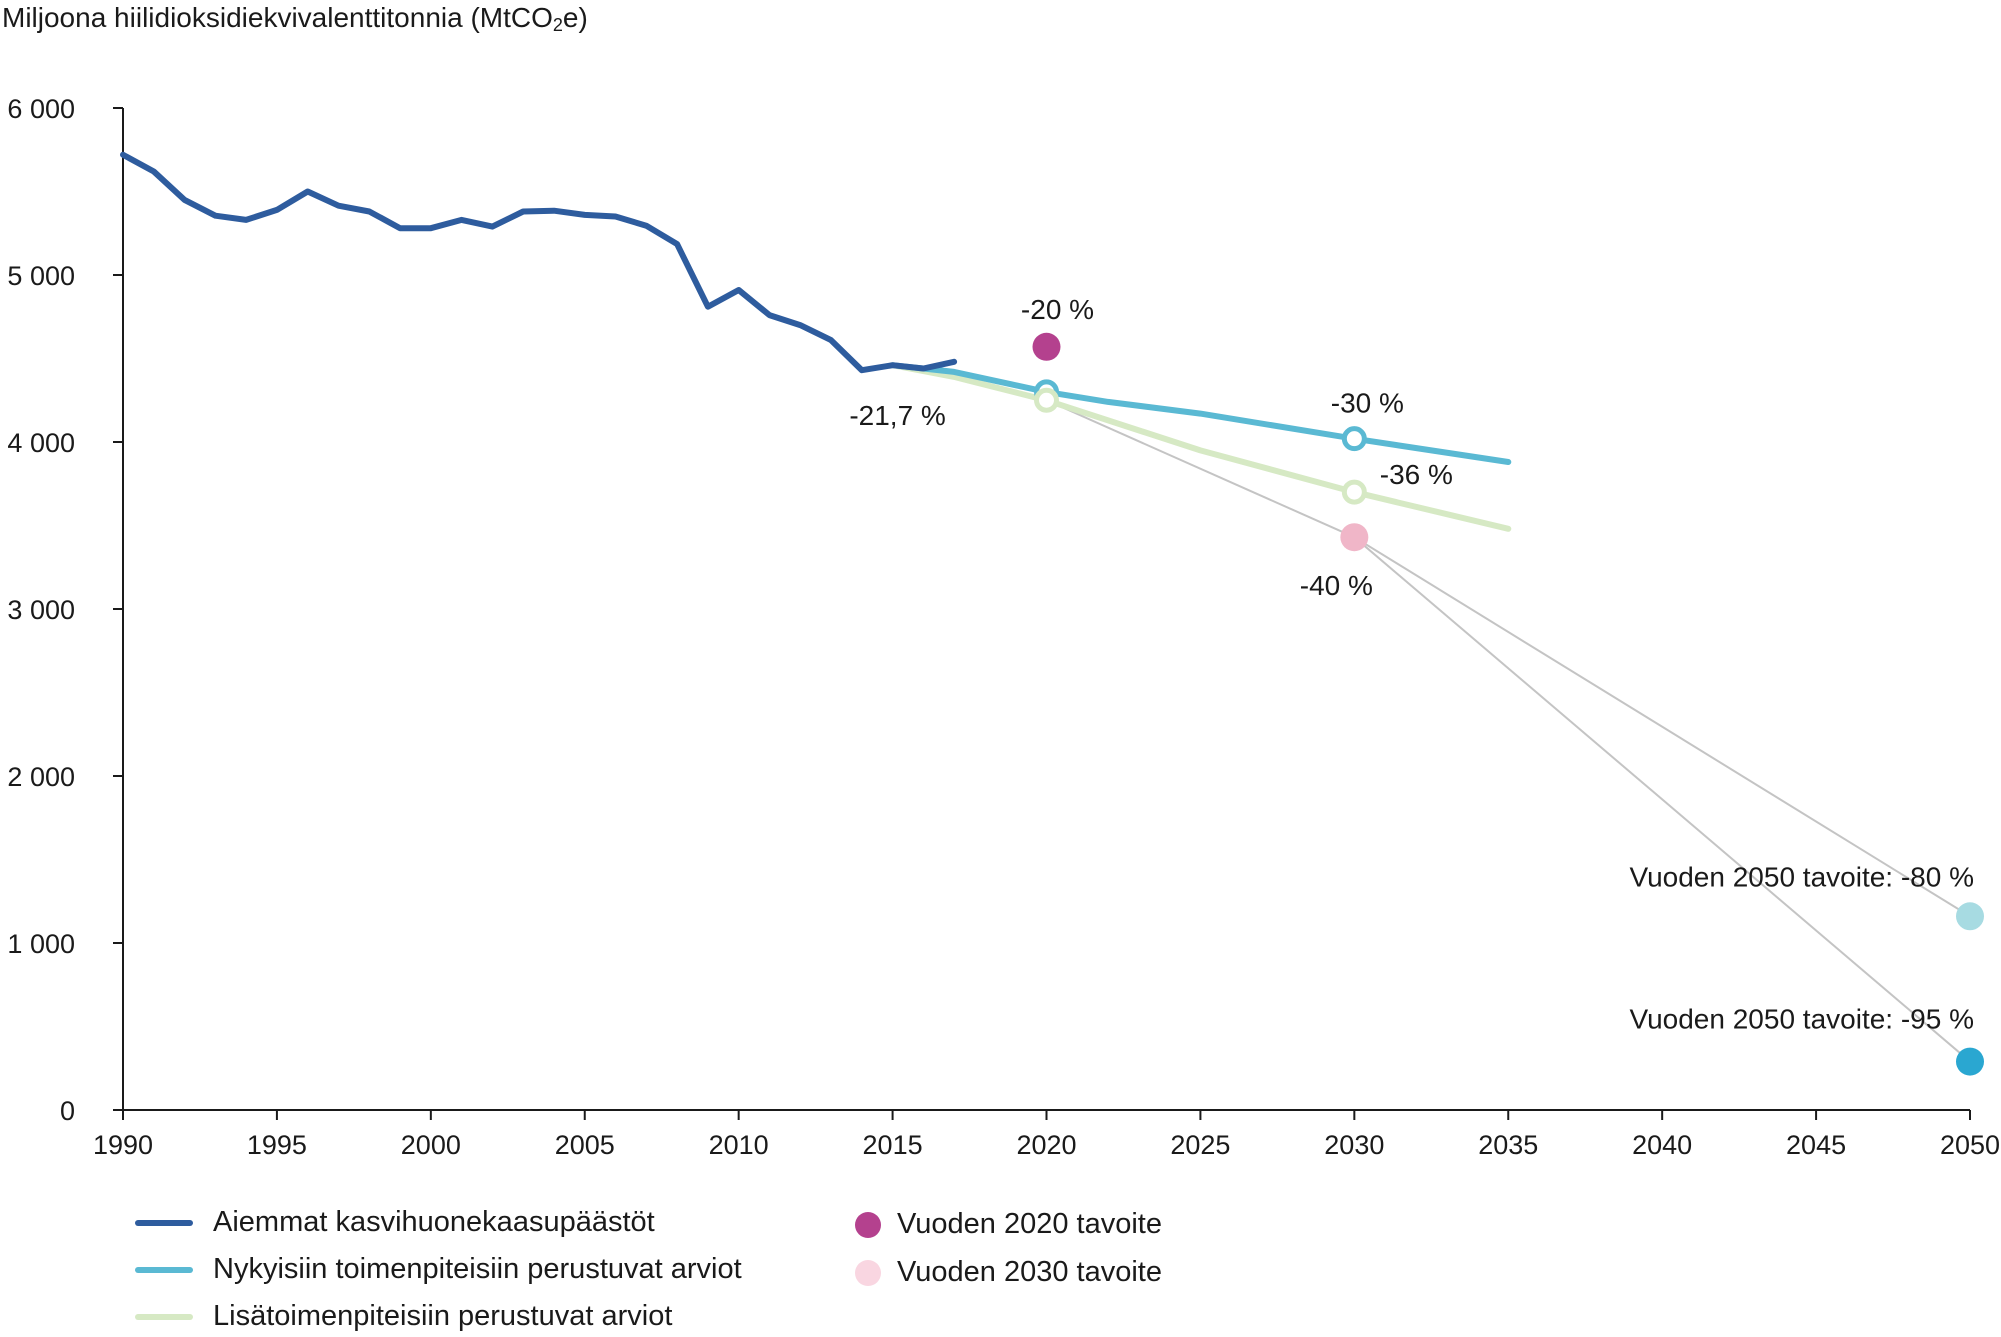 This screenshot has width=2001, height=1337. I want to click on legend-item-history: Aiemmat kasvihuonekaasupäästöt, so click(395, 1222).